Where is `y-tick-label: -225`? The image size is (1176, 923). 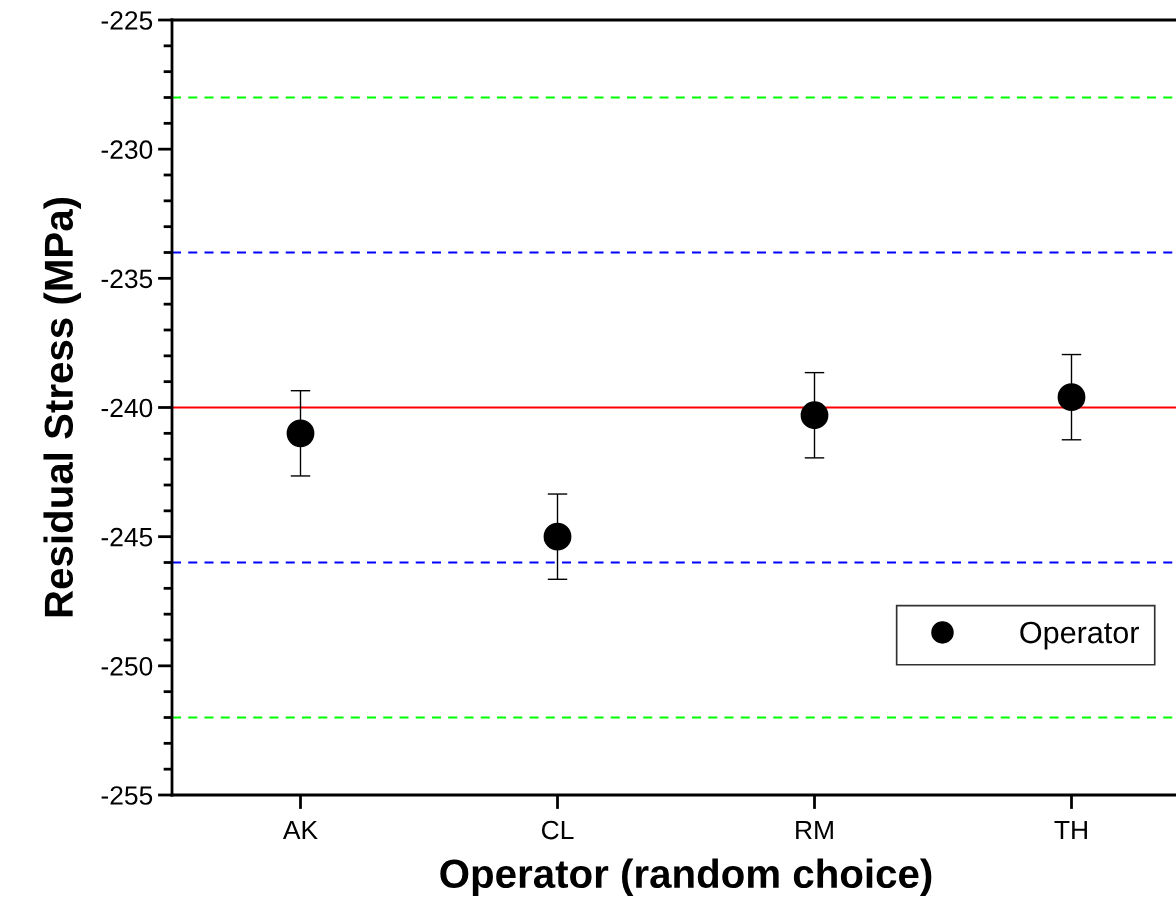
y-tick-label: -225 is located at coordinates (127, 20).